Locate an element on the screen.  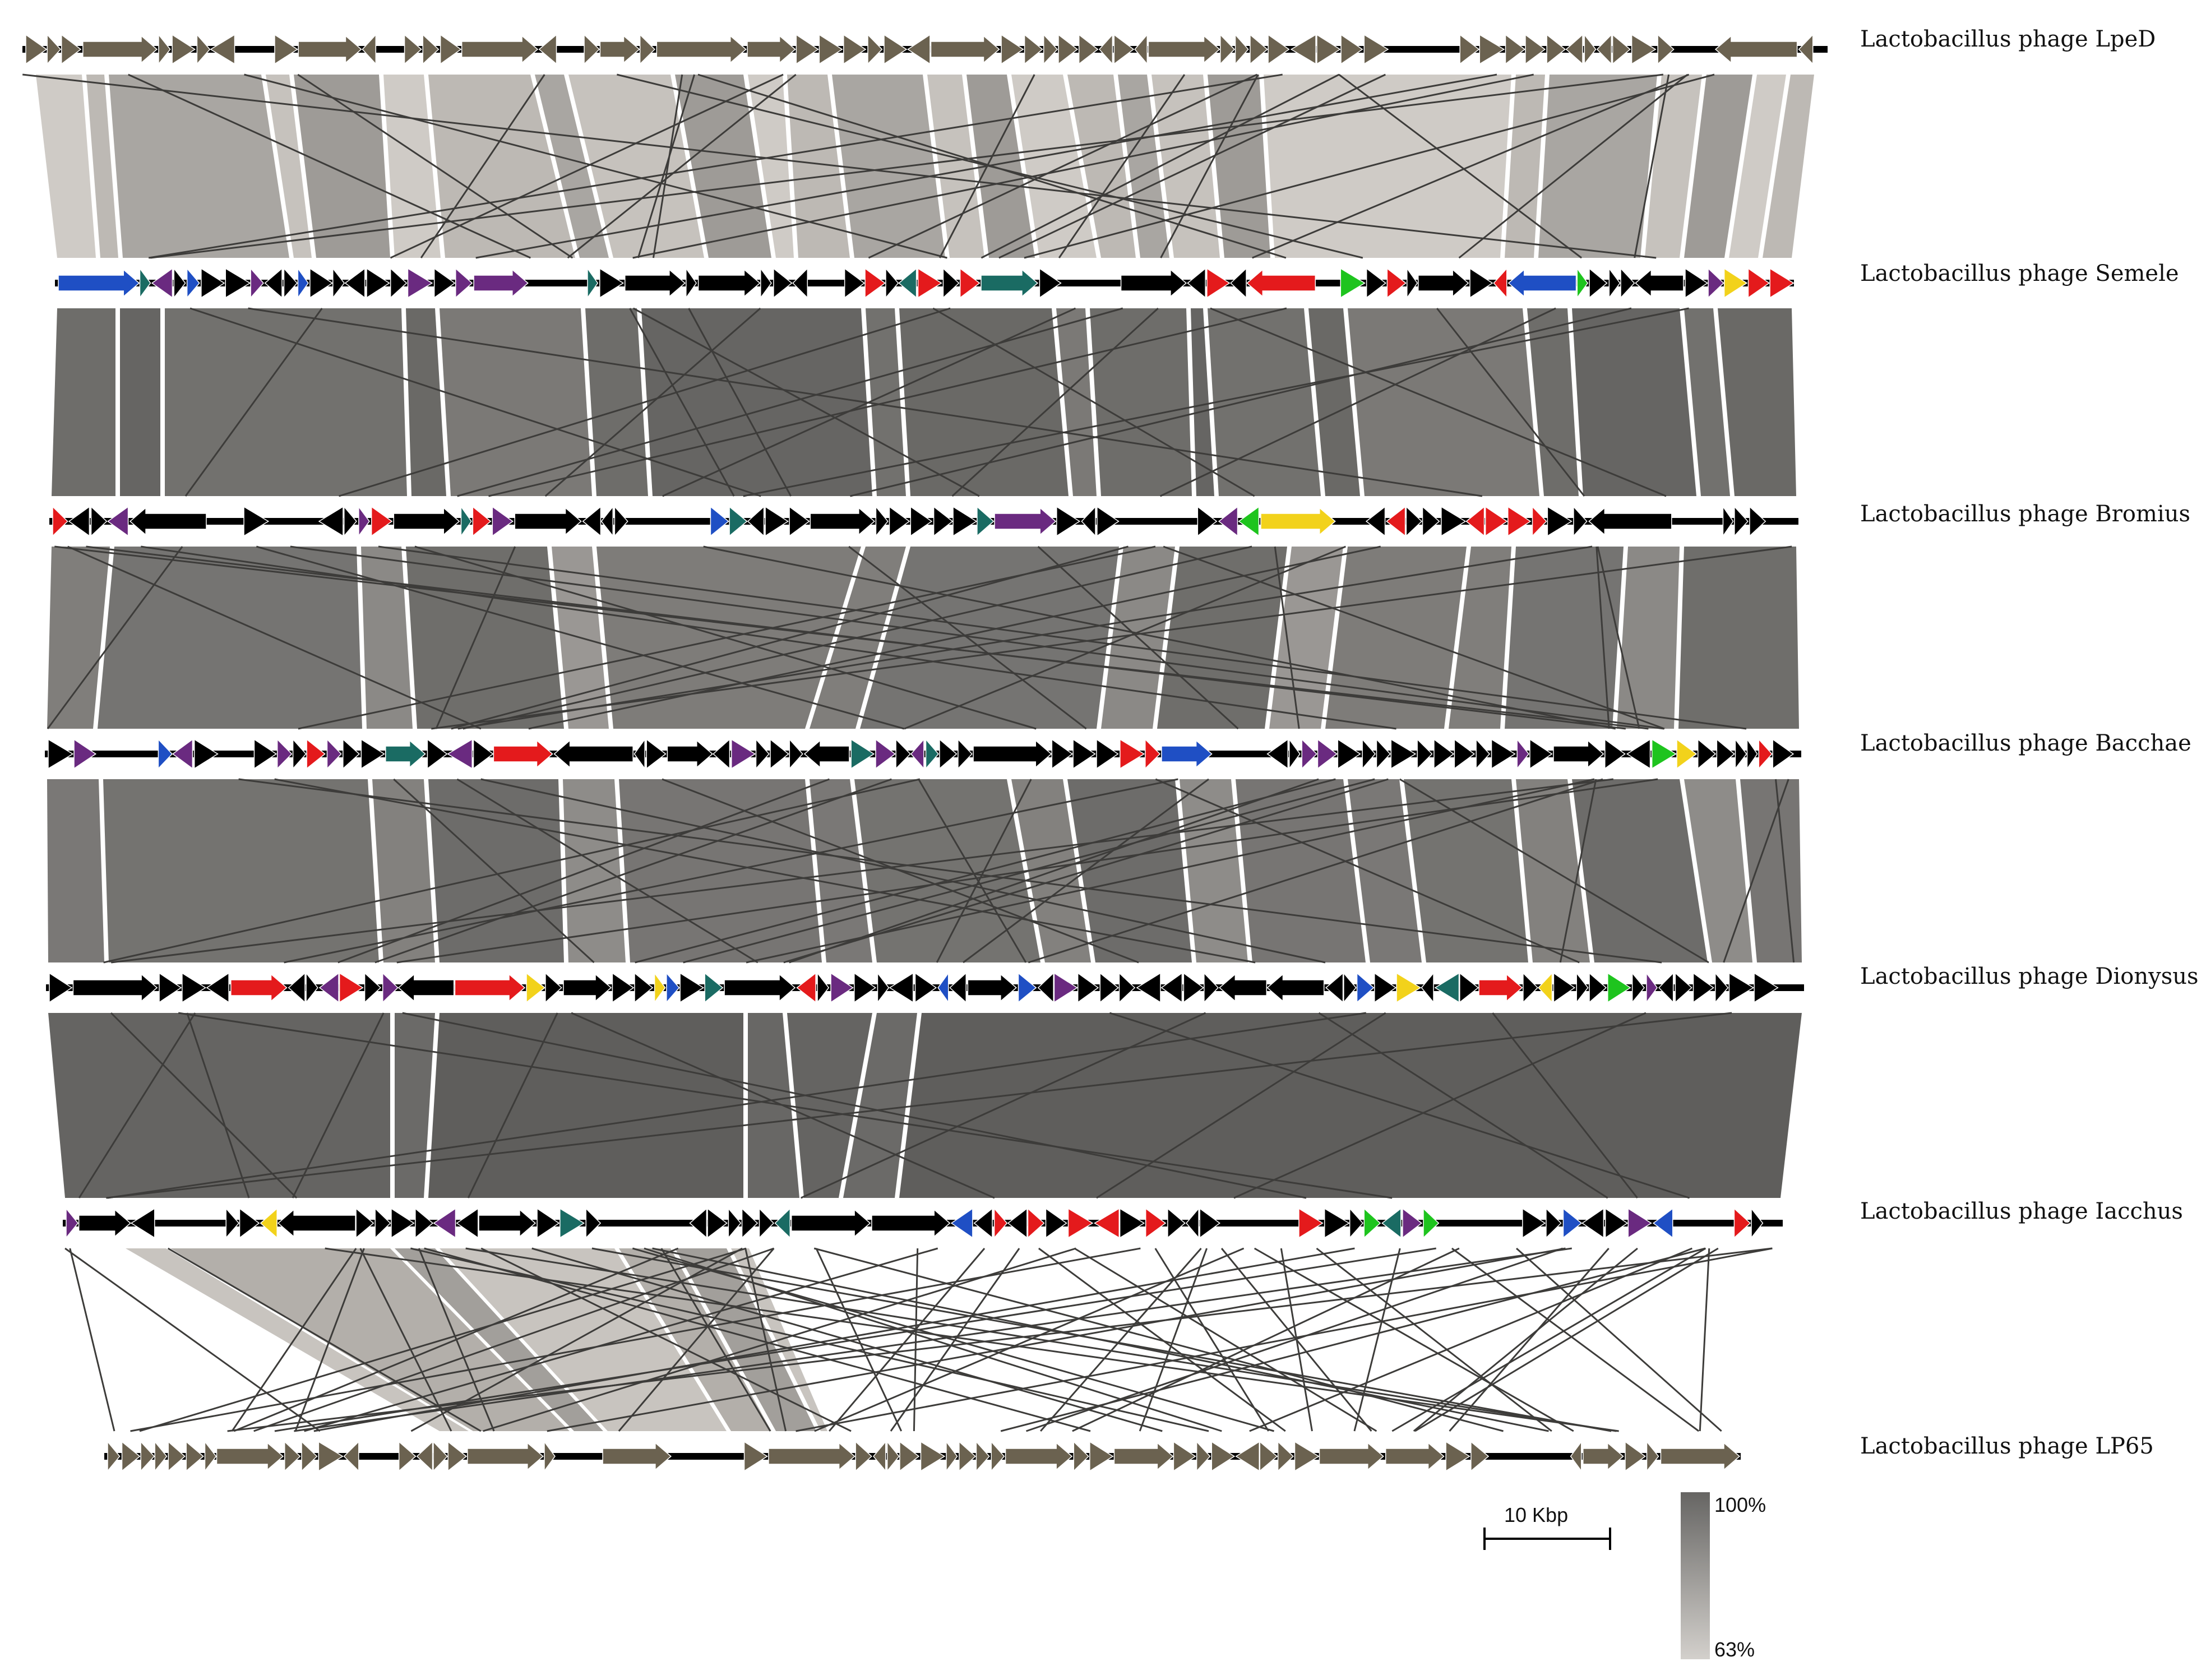
identity-min-label: 63% is located at coordinates (1734, 1649).